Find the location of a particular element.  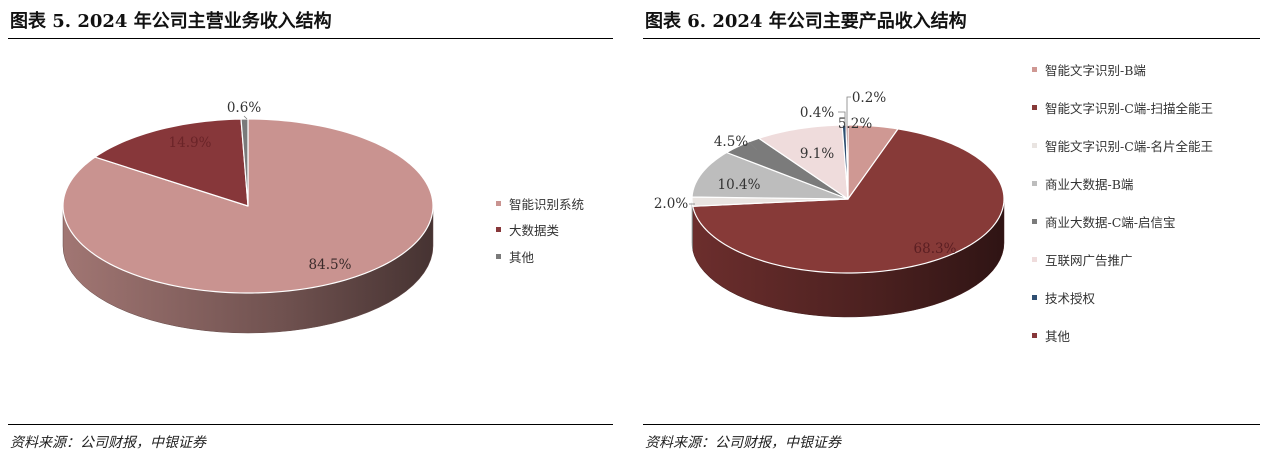

legend-item: 智能文字识别-C端-名片全能王 is located at coordinates (1122, 145).